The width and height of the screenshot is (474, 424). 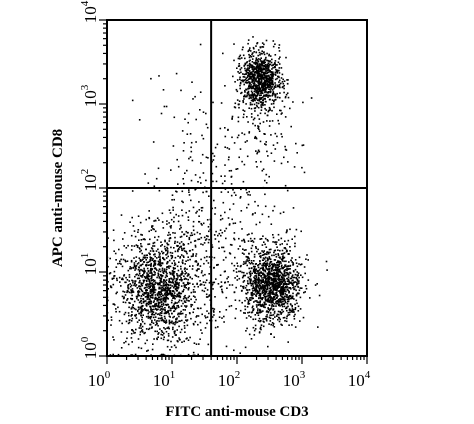 What do you see at coordinates (89, 347) in the screenshot?
I see `y-tick-label: 100` at bounding box center [89, 347].